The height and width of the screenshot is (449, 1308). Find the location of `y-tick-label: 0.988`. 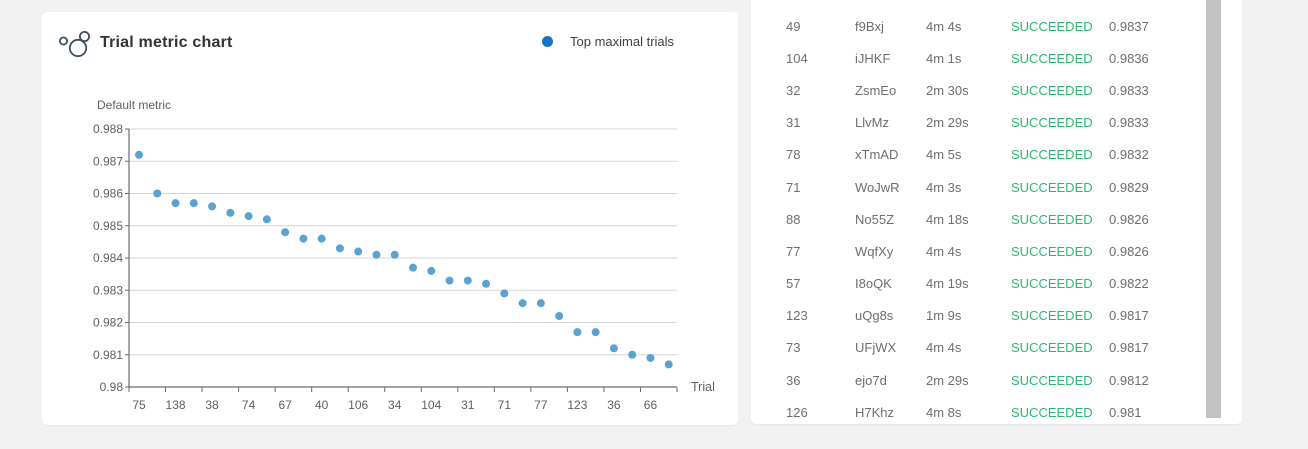

y-tick-label: 0.988 is located at coordinates (108, 129).